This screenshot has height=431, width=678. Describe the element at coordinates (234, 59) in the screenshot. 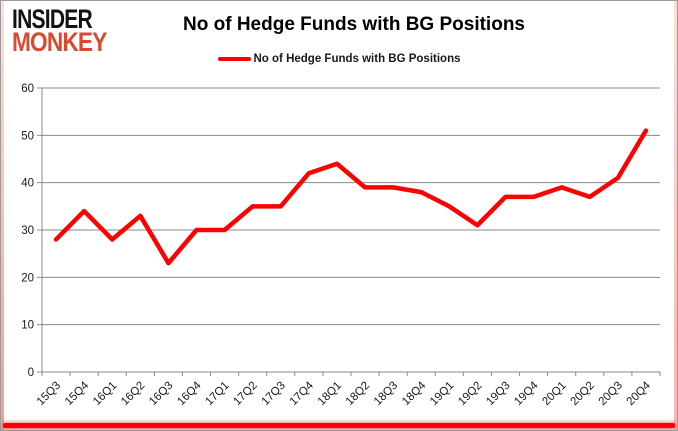

I see `legend-line-swatch` at that location.